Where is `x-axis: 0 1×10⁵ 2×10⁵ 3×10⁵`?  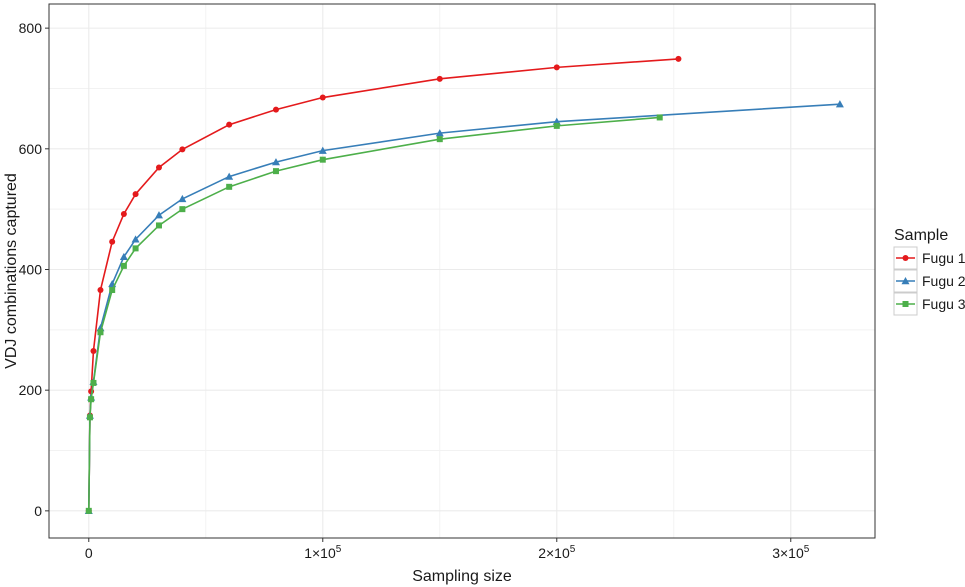 x-axis: 0 1×10⁵ 2×10⁵ 3×10⁵ is located at coordinates (447, 549).